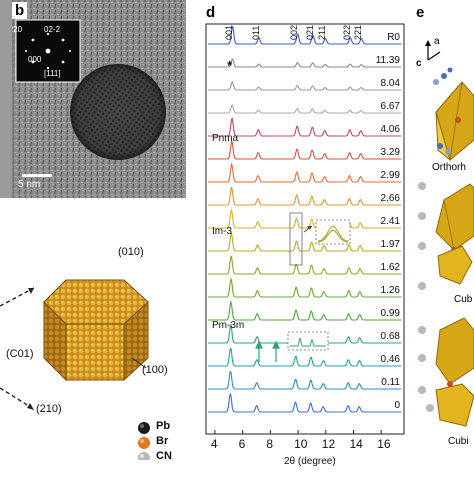 This screenshot has width=474, height=479. I want to click on pressure-label-0.46: 0.46, so click(390, 359).